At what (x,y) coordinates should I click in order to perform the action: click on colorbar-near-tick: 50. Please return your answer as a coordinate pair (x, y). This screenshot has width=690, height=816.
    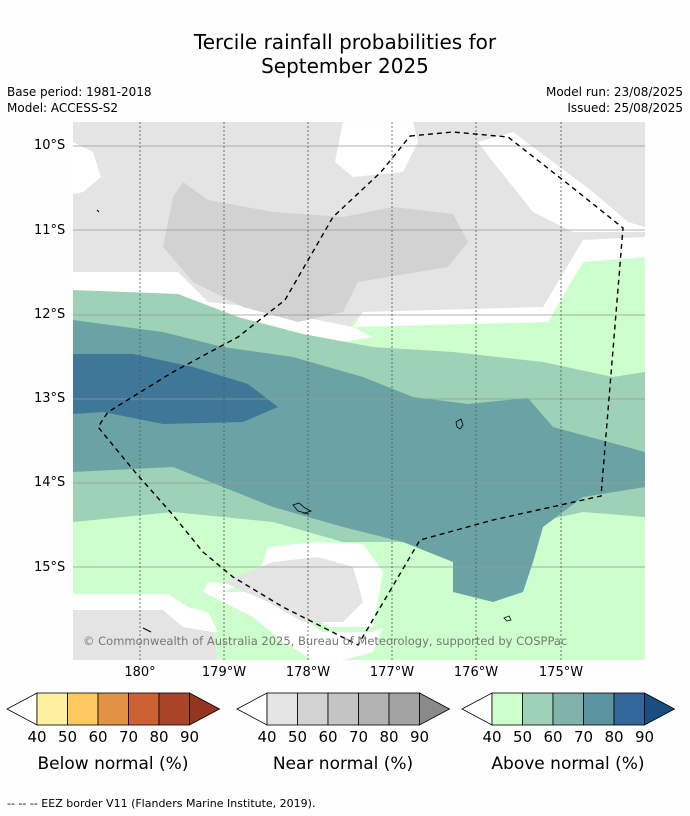
    Looking at the image, I should click on (297, 737).